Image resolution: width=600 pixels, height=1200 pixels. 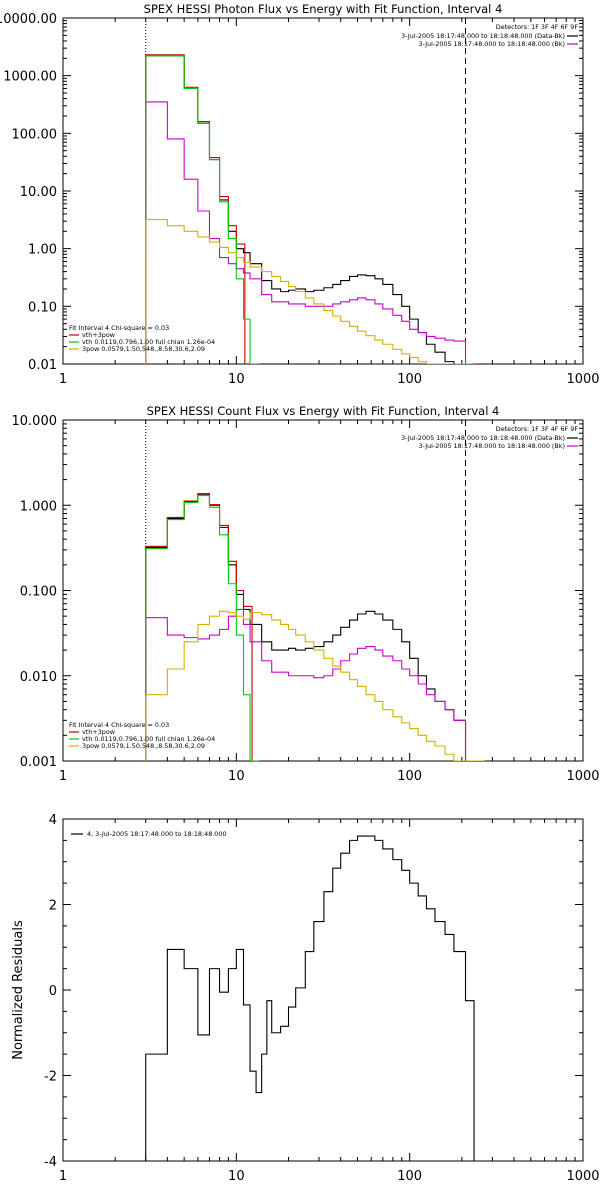 What do you see at coordinates (38, 762) in the screenshot?
I see `y-tick-label: 0.001` at bounding box center [38, 762].